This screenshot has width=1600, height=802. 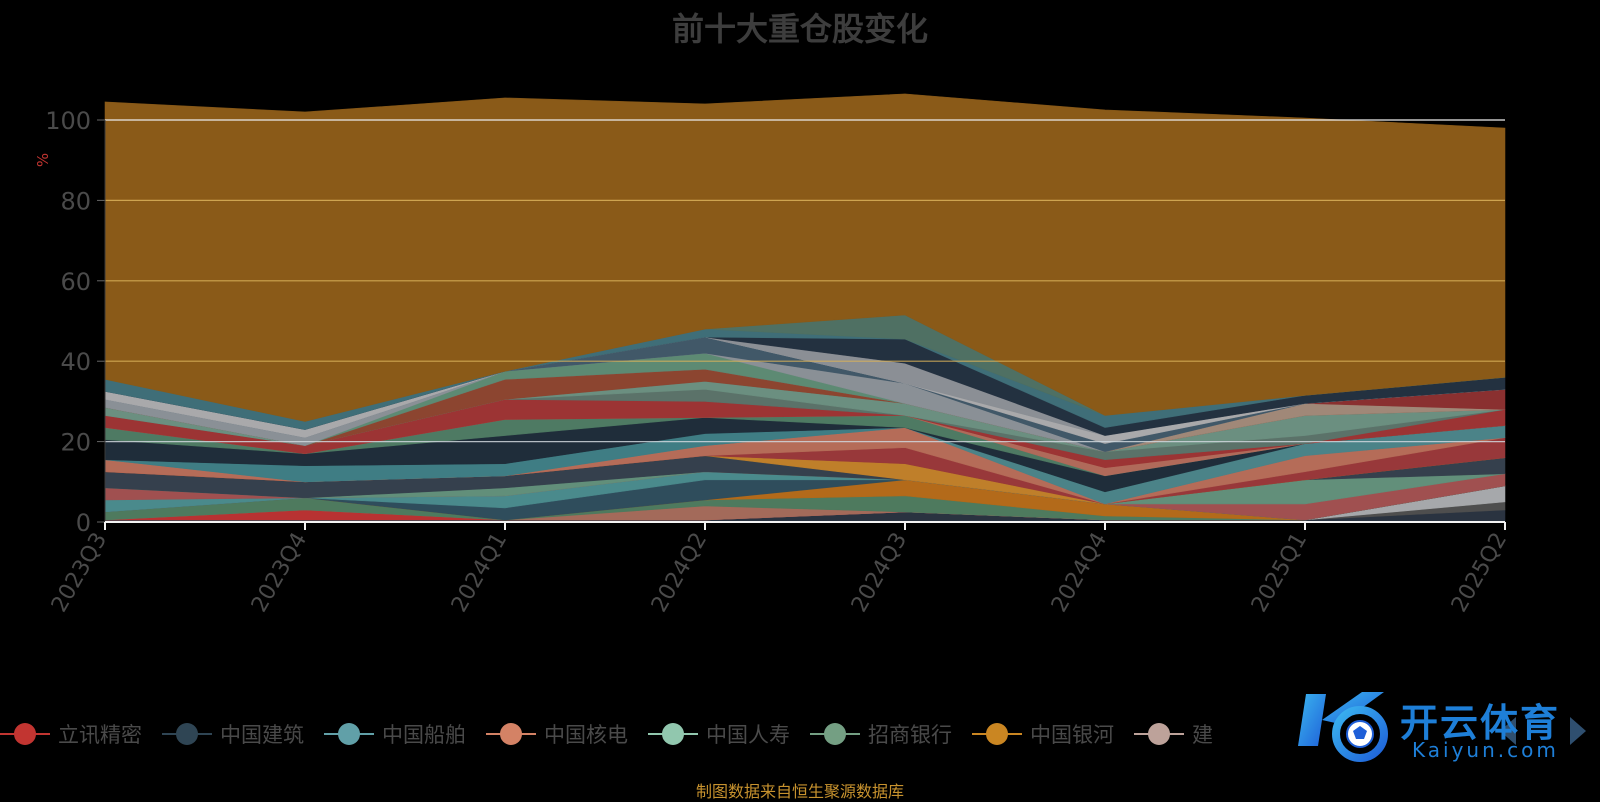 What do you see at coordinates (68, 121) in the screenshot?
I see `y-tick-label: 100` at bounding box center [68, 121].